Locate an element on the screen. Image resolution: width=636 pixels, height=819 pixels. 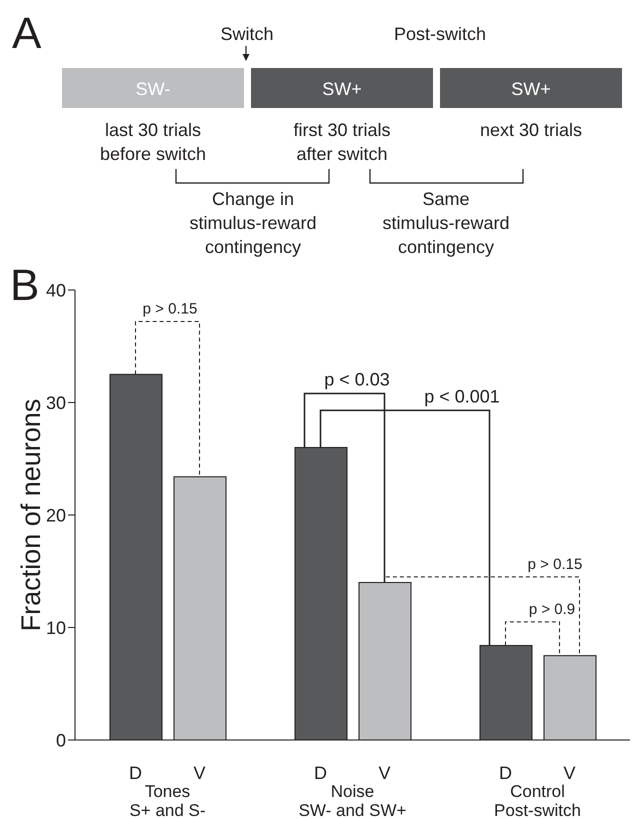
annotation: p < 0.001 is located at coordinates (462, 396).